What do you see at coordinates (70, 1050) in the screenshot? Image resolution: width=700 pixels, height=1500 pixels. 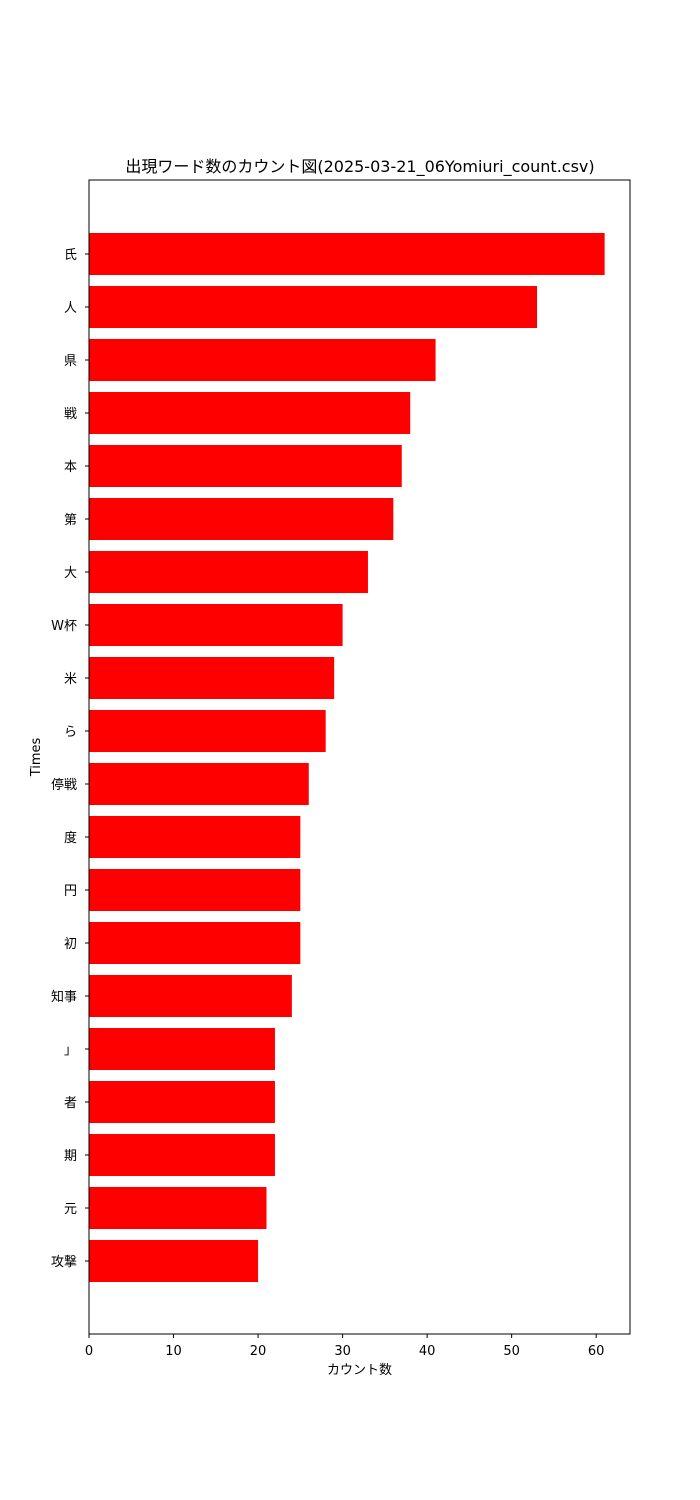 I see `y-tick-label: 」` at bounding box center [70, 1050].